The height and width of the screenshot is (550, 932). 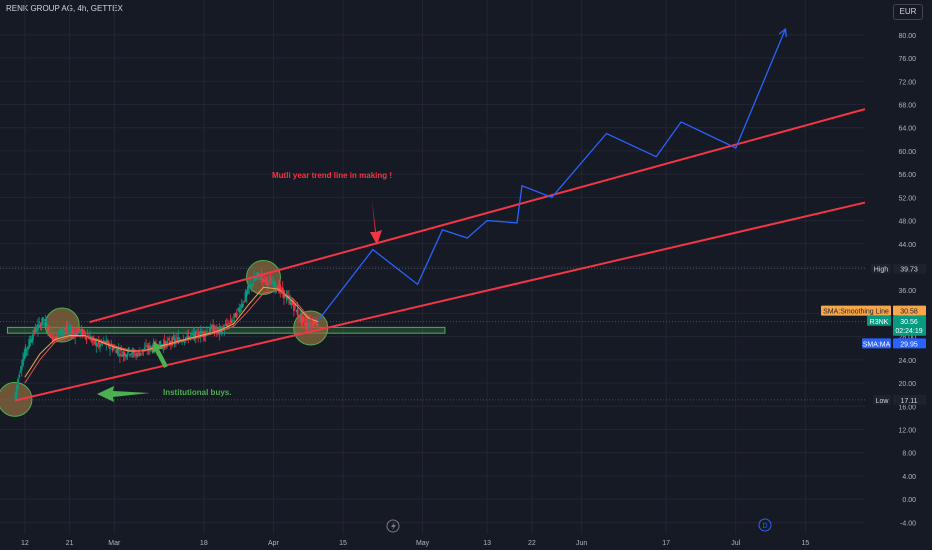 I want to click on arrows, so click(x=239, y=301).